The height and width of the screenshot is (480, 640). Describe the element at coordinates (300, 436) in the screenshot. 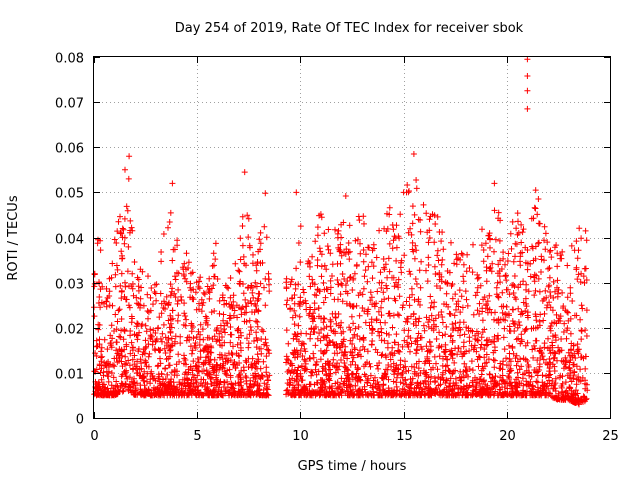

I see `x-tick-label: 10` at that location.